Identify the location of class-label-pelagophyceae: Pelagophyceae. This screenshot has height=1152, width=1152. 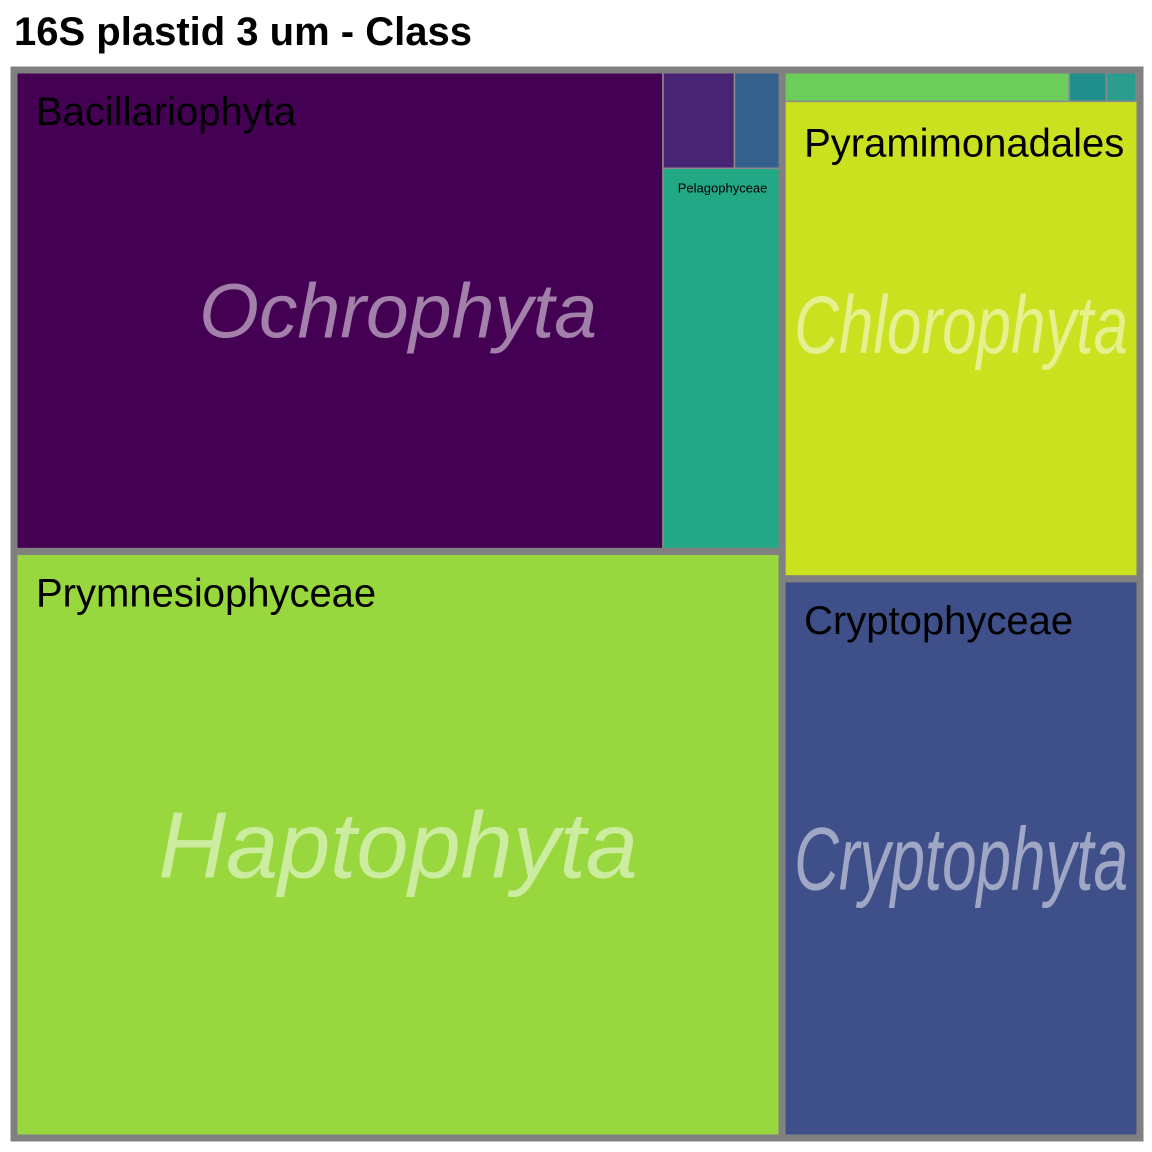
(723, 187).